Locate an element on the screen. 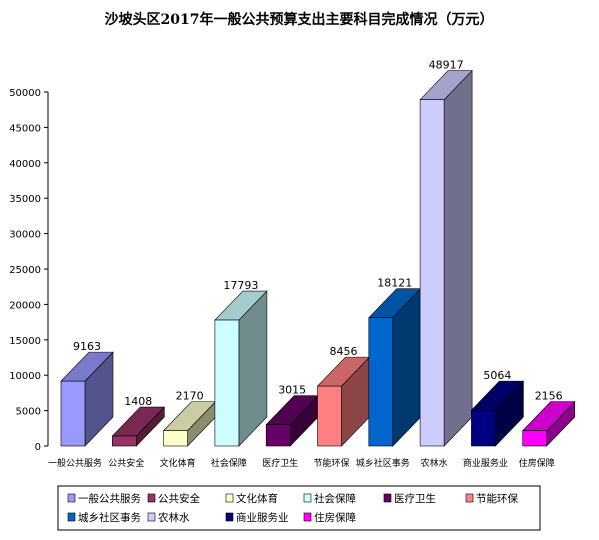  legend-item: 住房保障 is located at coordinates (329, 517).